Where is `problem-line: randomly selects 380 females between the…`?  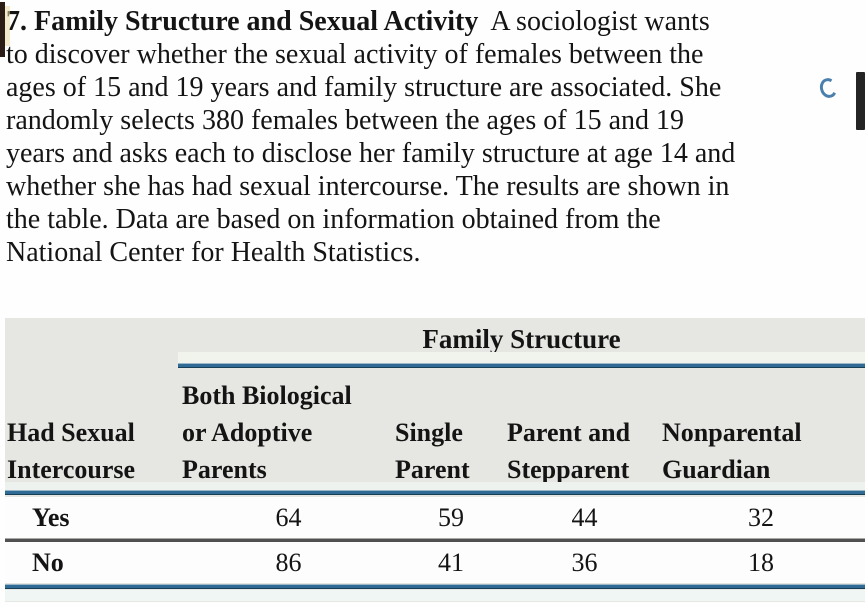 problem-line: randomly selects 380 females between the… is located at coordinates (345, 120).